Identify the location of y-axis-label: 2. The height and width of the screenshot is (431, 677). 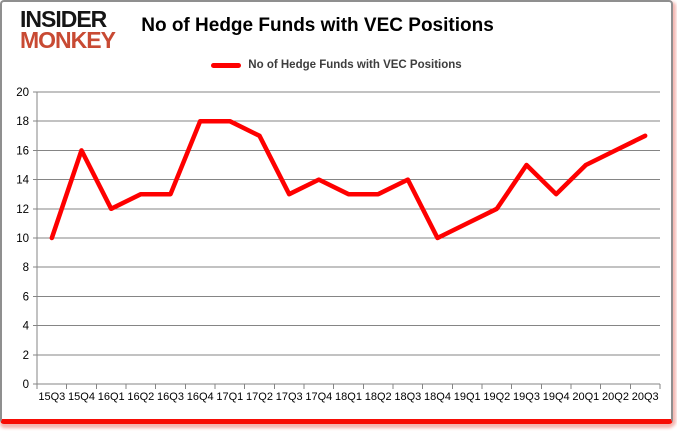
(26, 356).